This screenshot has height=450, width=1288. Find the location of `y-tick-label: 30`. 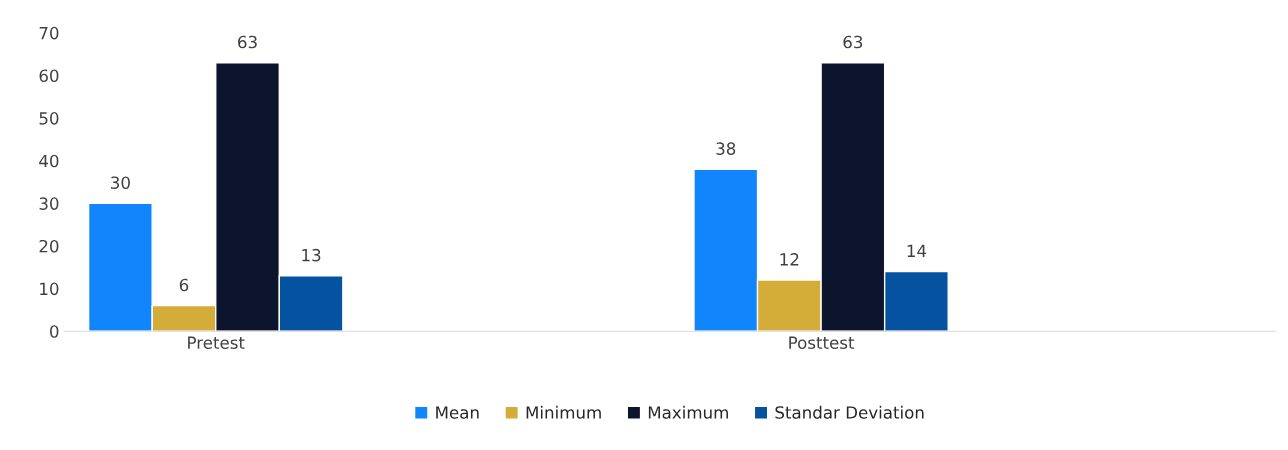

y-tick-label: 30 is located at coordinates (49, 203).